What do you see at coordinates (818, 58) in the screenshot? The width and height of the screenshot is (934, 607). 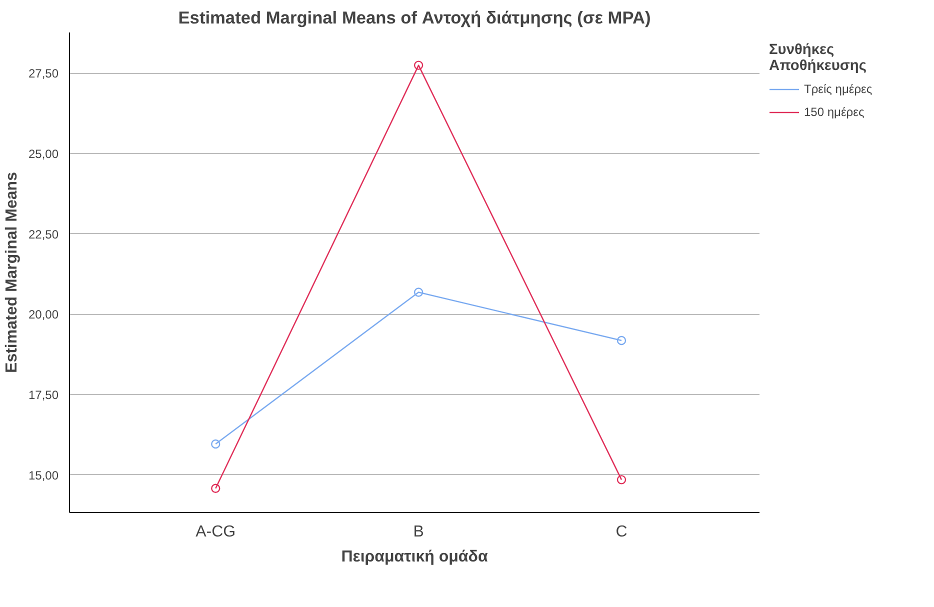 I see `legend-title: Συνθήκες Αποθήκευσης` at bounding box center [818, 58].